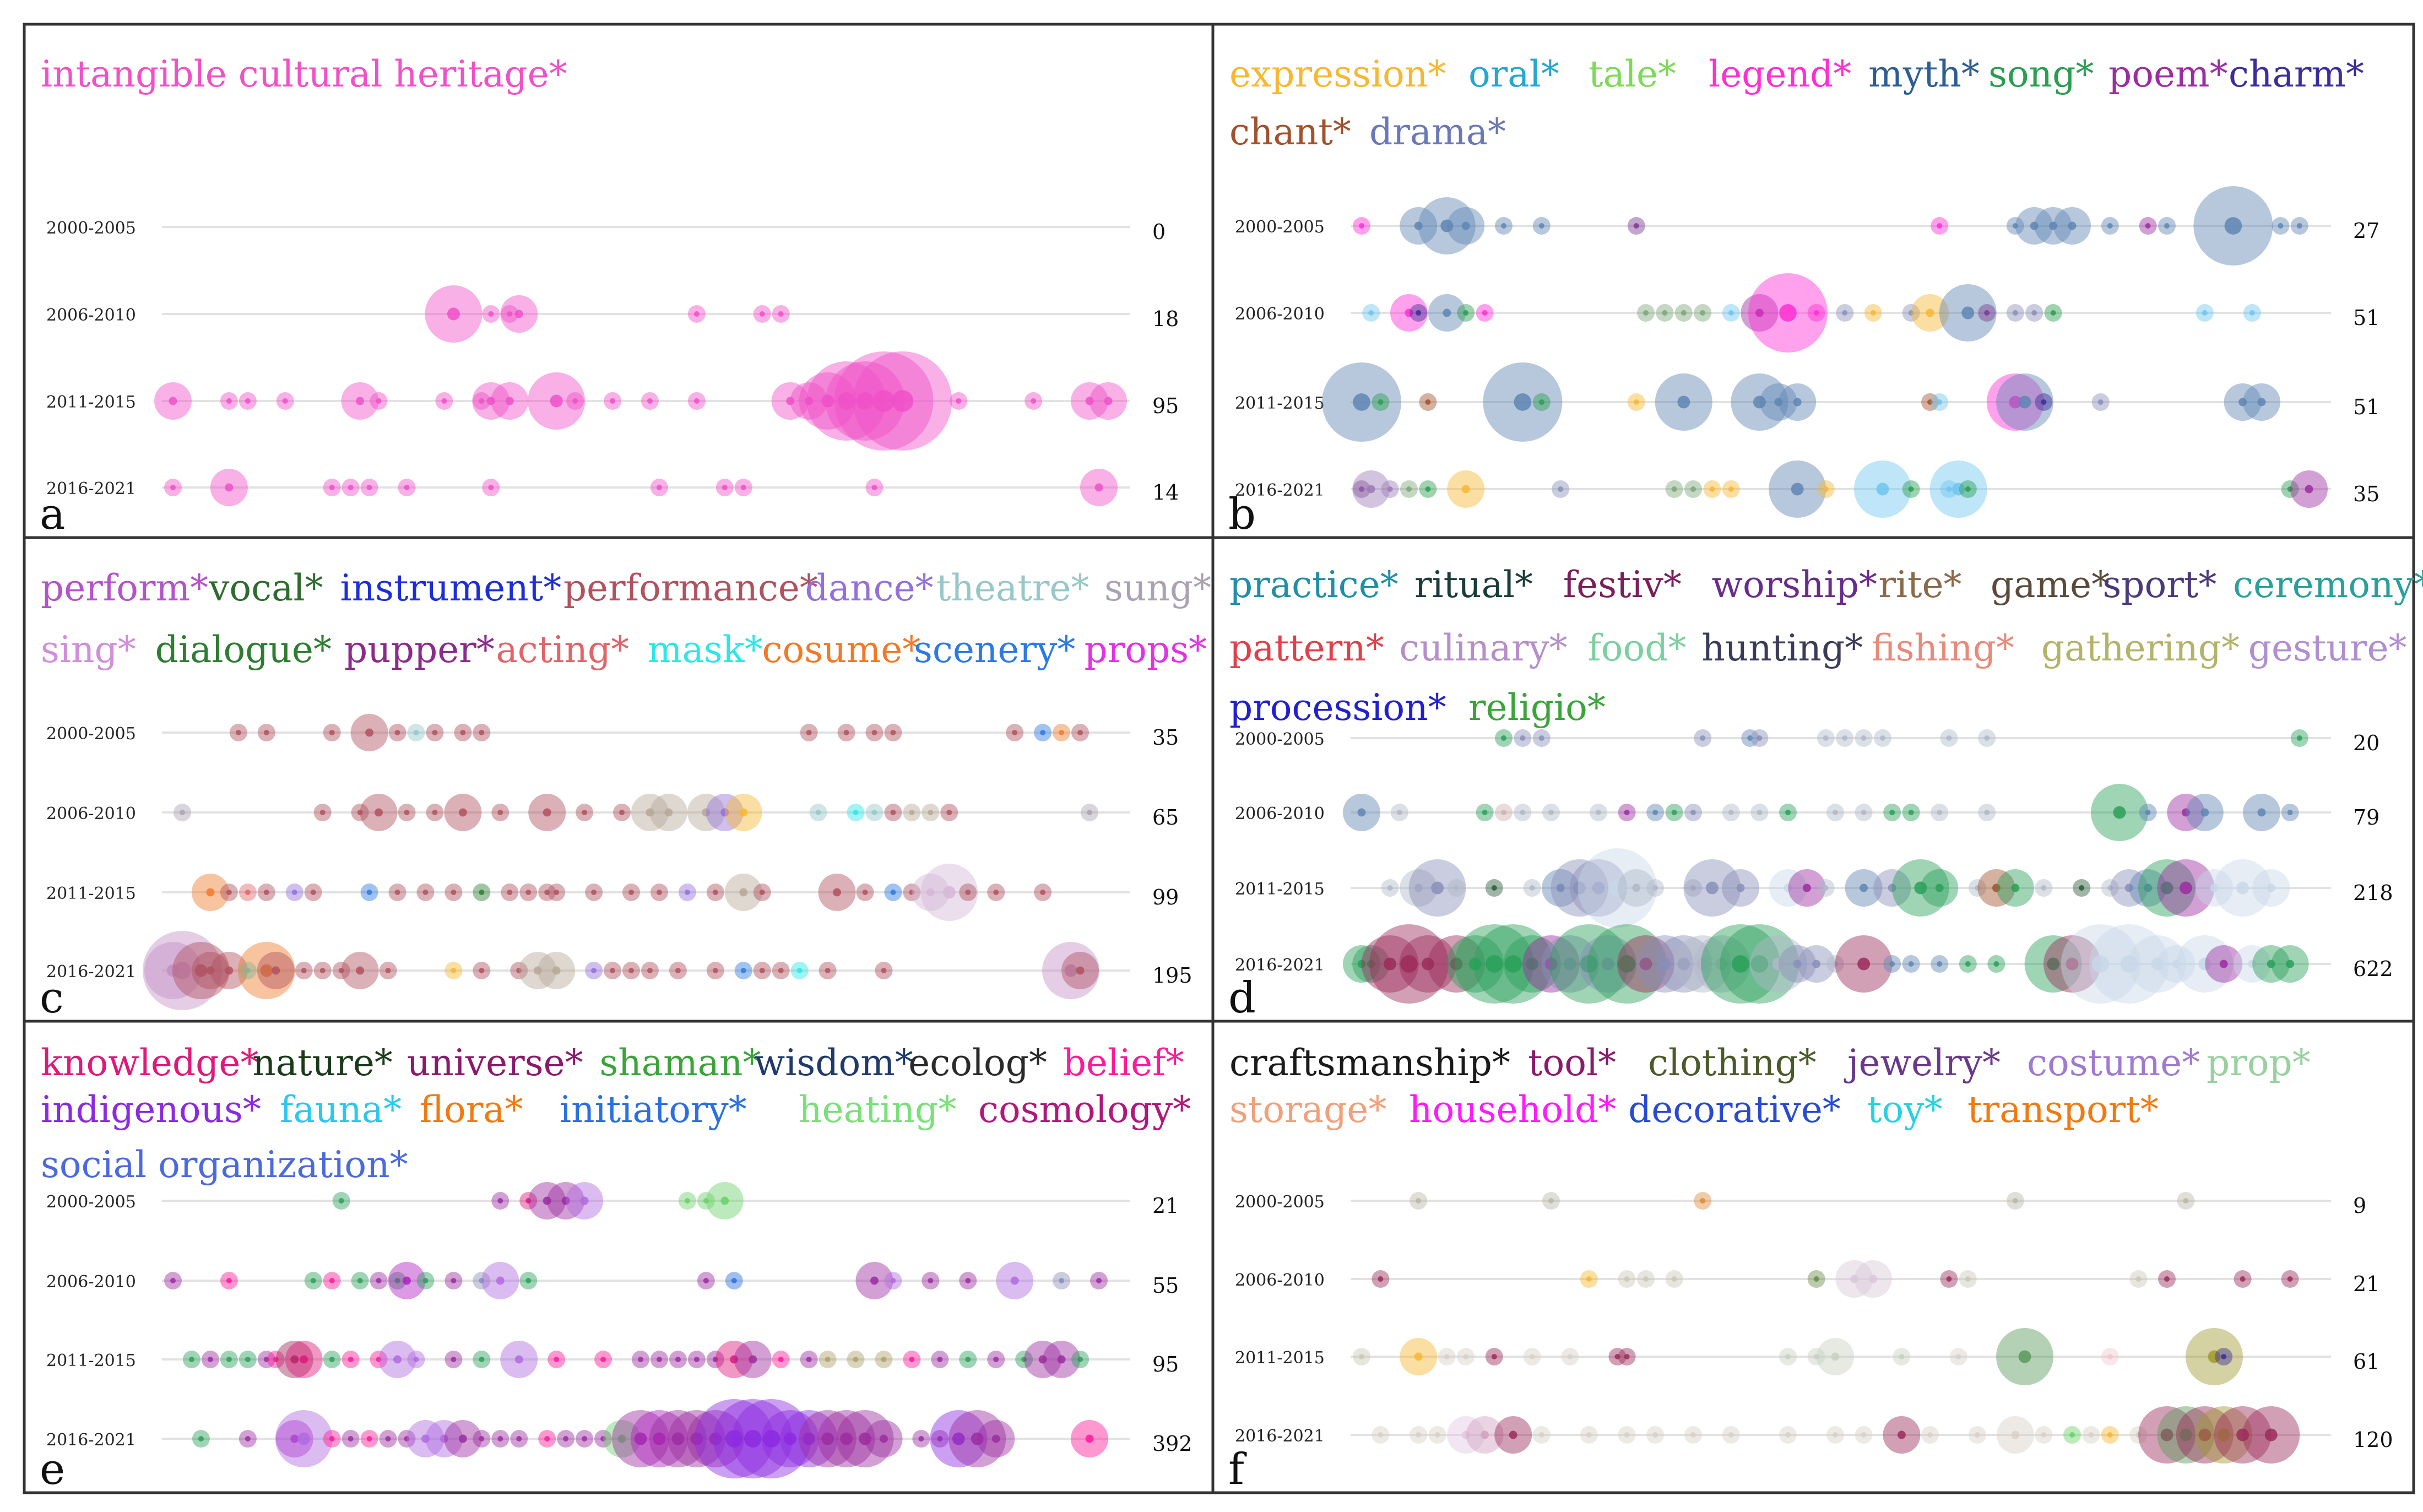  What do you see at coordinates (2168, 74) in the screenshot?
I see `legend-keyword: poem*` at bounding box center [2168, 74].